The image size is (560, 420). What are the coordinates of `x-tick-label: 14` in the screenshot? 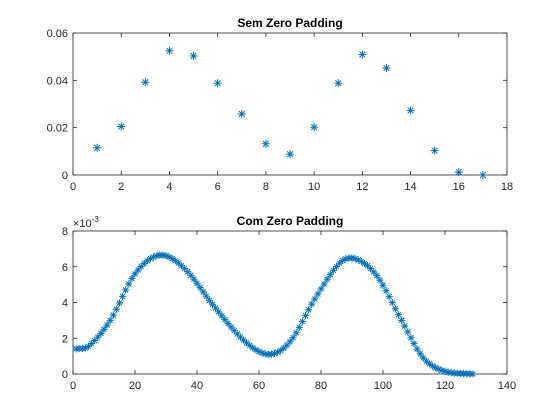 It's located at (410, 187).